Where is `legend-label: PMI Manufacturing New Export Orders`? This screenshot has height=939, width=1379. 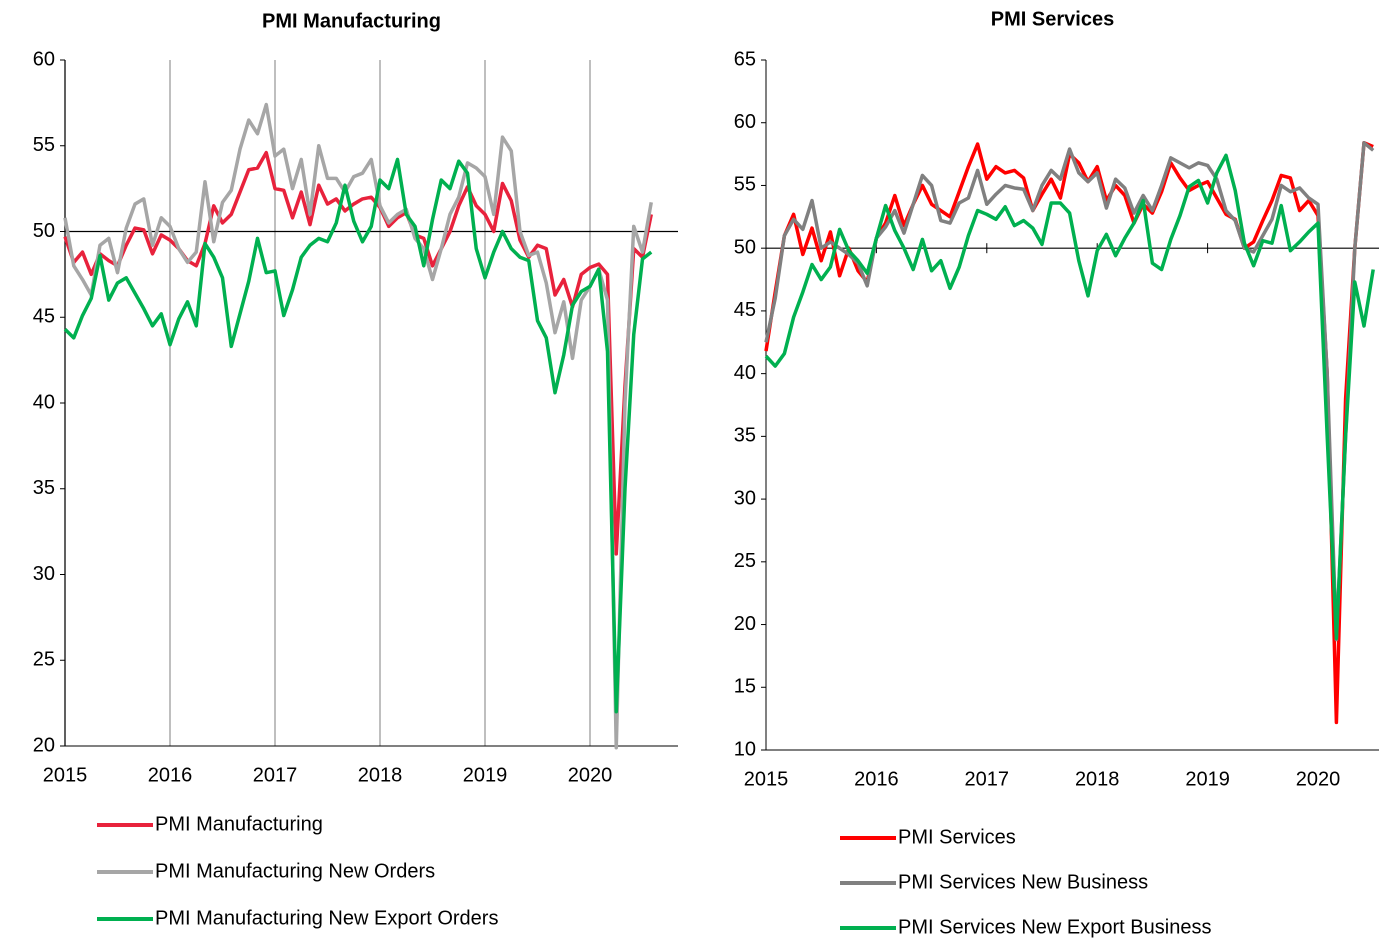 legend-label: PMI Manufacturing New Export Orders is located at coordinates (326, 918).